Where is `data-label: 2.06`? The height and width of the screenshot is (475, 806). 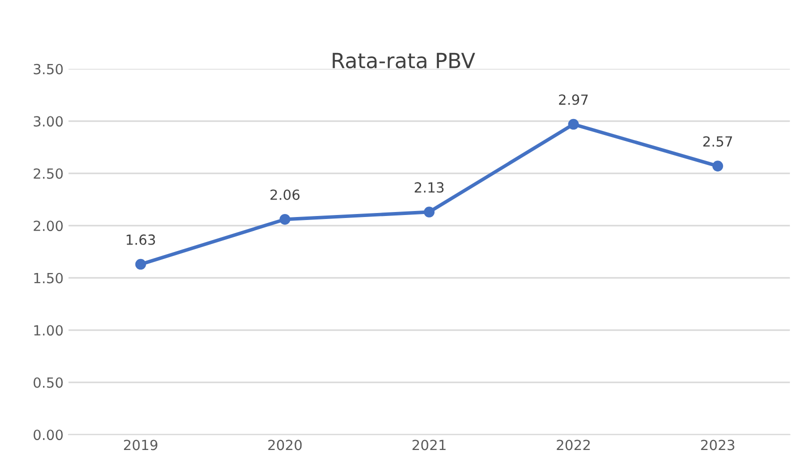 data-label: 2.06 is located at coordinates (285, 194).